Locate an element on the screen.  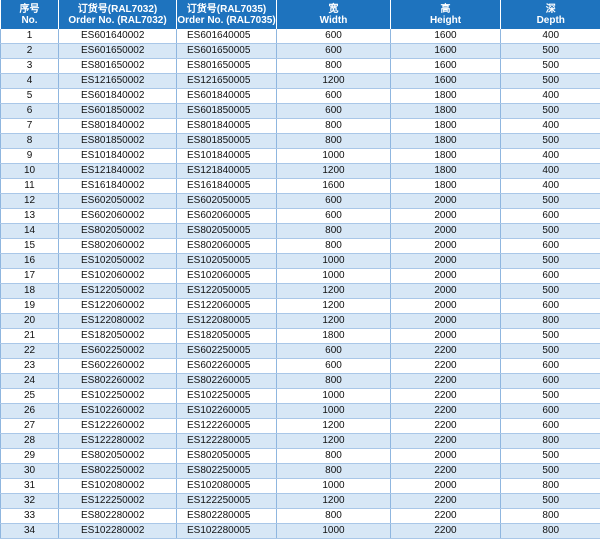
table-row: 32 ES122250002 ES122250005 1200 2200 500 is located at coordinates (300, 501).